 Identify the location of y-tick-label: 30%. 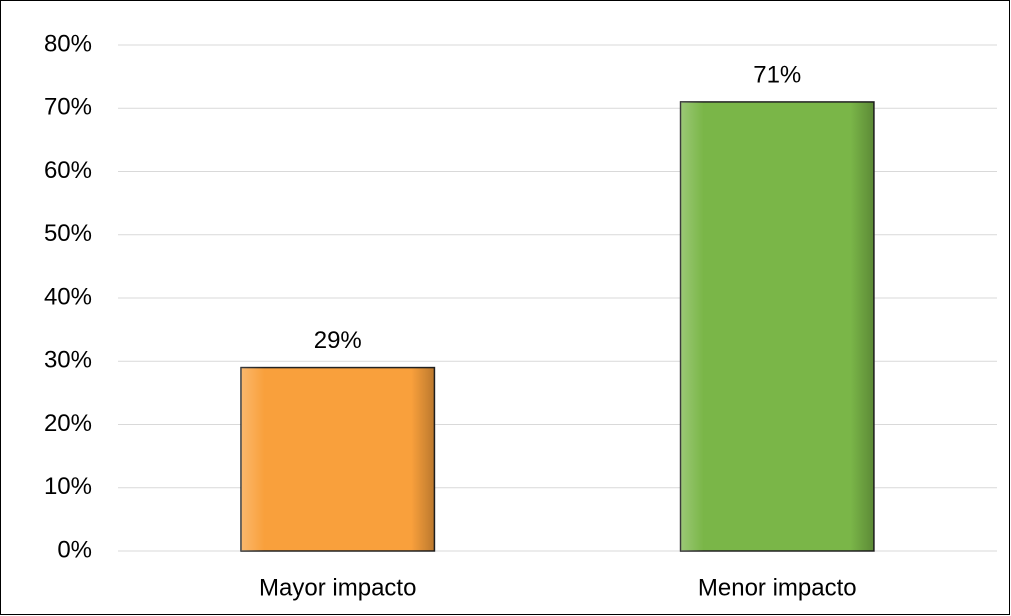
(68, 360).